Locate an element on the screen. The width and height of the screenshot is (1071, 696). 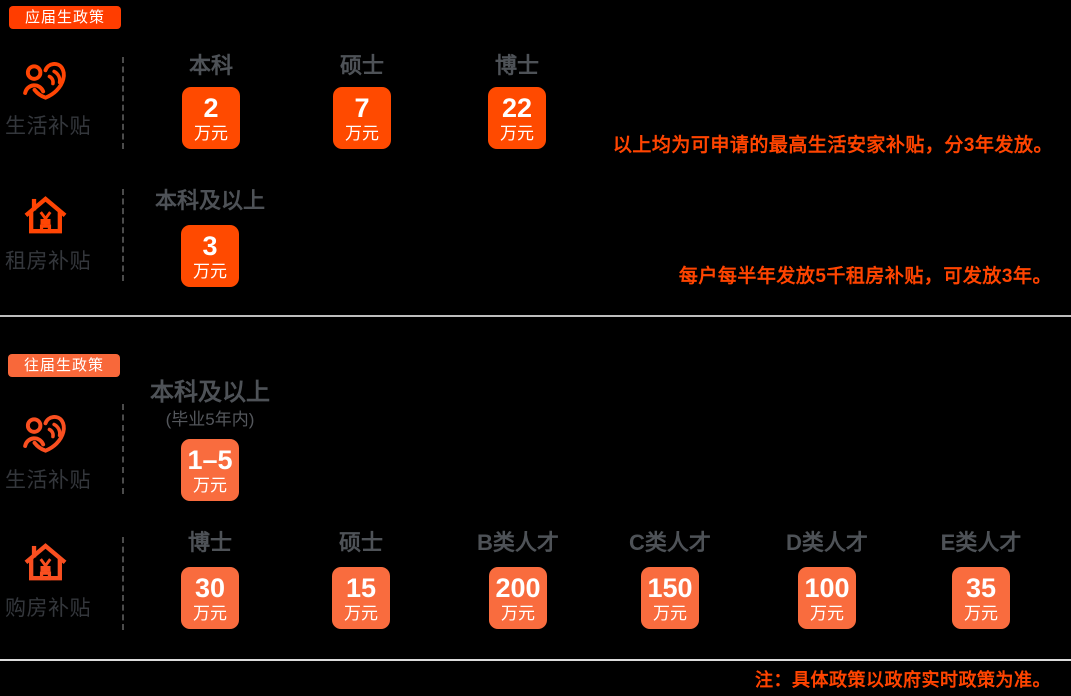
column-bachelor: 本科 2 万元 is located at coordinates (211, 101).